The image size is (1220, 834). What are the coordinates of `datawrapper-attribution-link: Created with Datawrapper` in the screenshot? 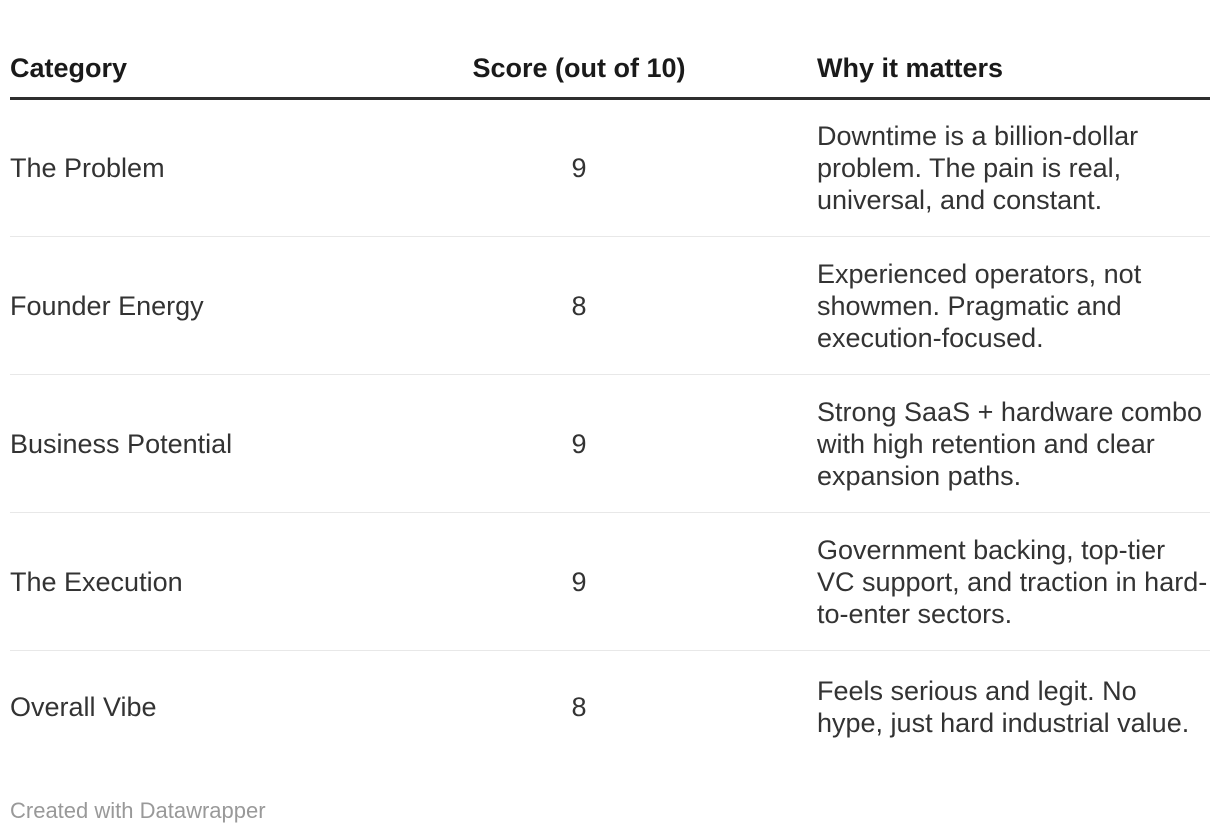 It's located at (138, 810).